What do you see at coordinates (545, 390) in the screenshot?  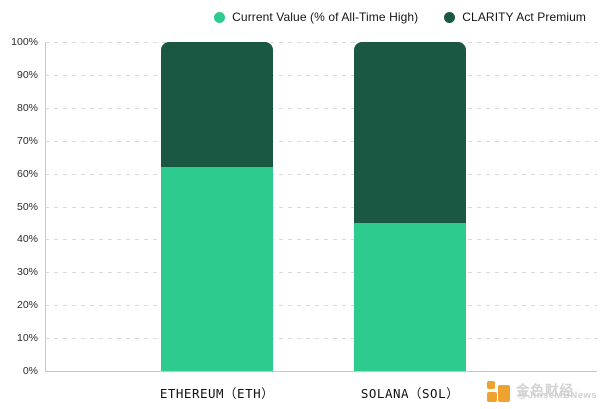 I see `watermark-text-cn: 金色财经` at bounding box center [545, 390].